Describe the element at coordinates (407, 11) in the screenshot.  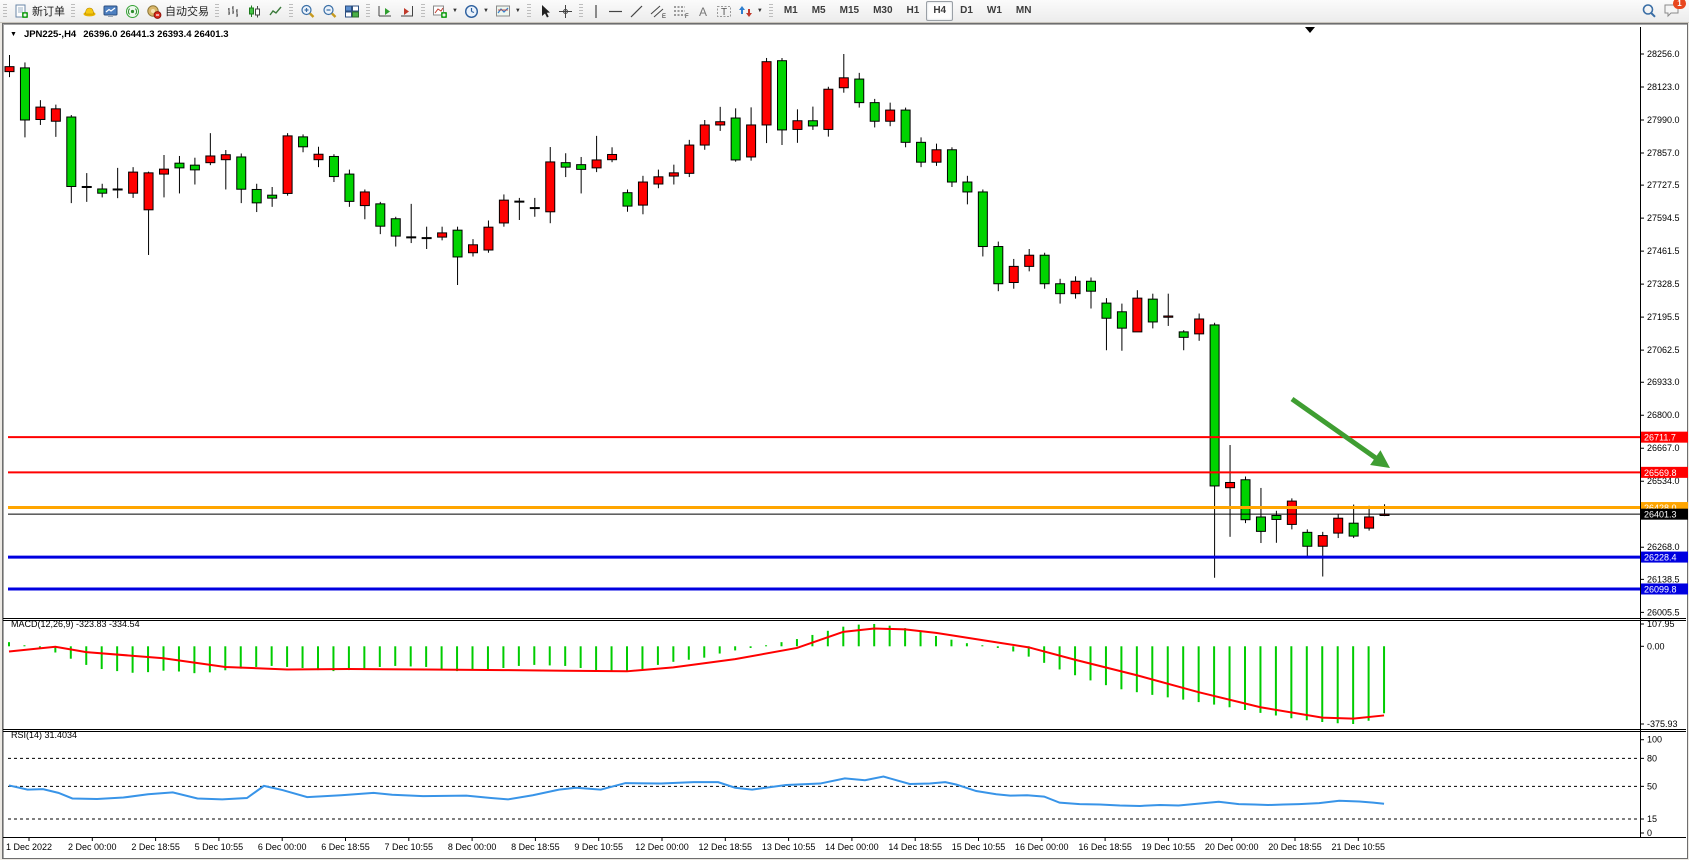
I see `chart-shift-button` at that location.